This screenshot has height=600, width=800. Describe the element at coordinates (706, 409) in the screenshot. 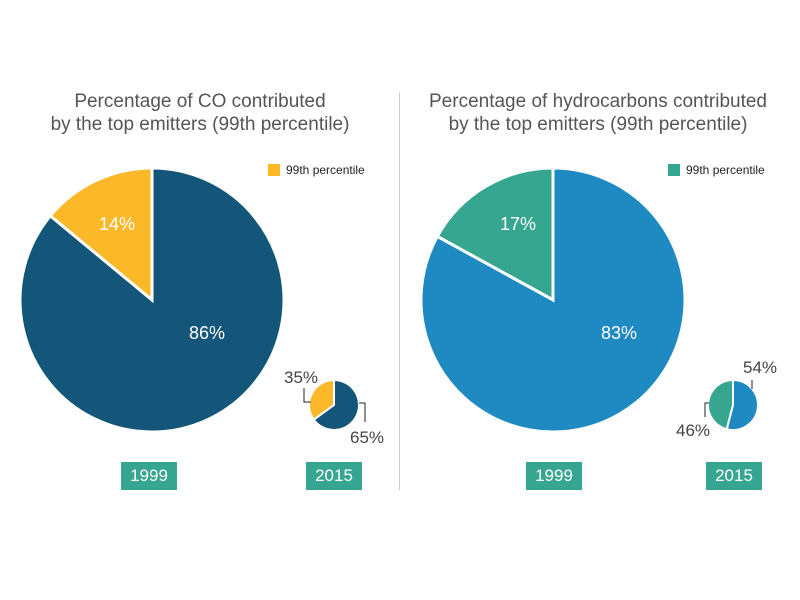

I see `hc-2015-callout-top-emitters` at that location.